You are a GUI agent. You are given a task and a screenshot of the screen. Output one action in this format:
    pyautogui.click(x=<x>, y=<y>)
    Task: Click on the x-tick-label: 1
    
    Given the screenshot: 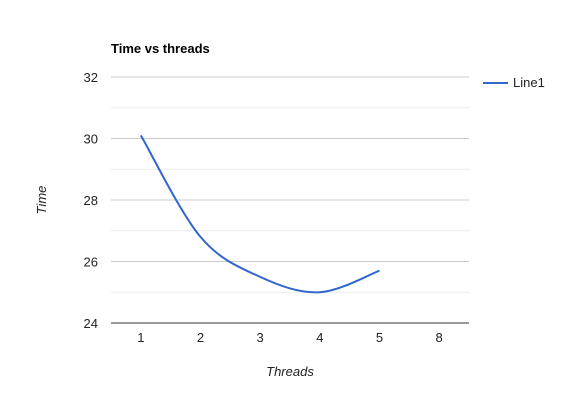 What is the action you would take?
    pyautogui.click(x=140, y=337)
    